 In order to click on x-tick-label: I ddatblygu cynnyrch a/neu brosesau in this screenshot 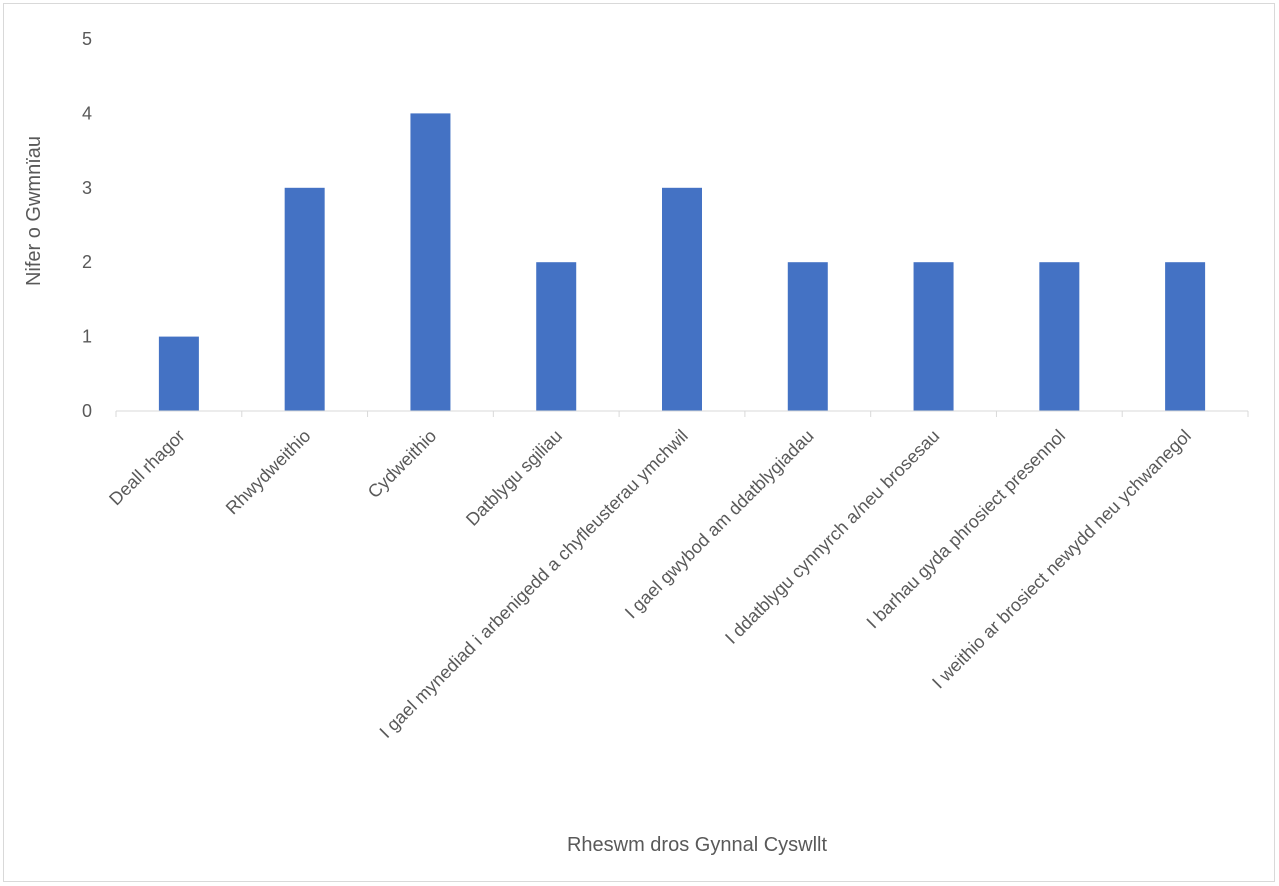, I will do `click(832, 537)`.